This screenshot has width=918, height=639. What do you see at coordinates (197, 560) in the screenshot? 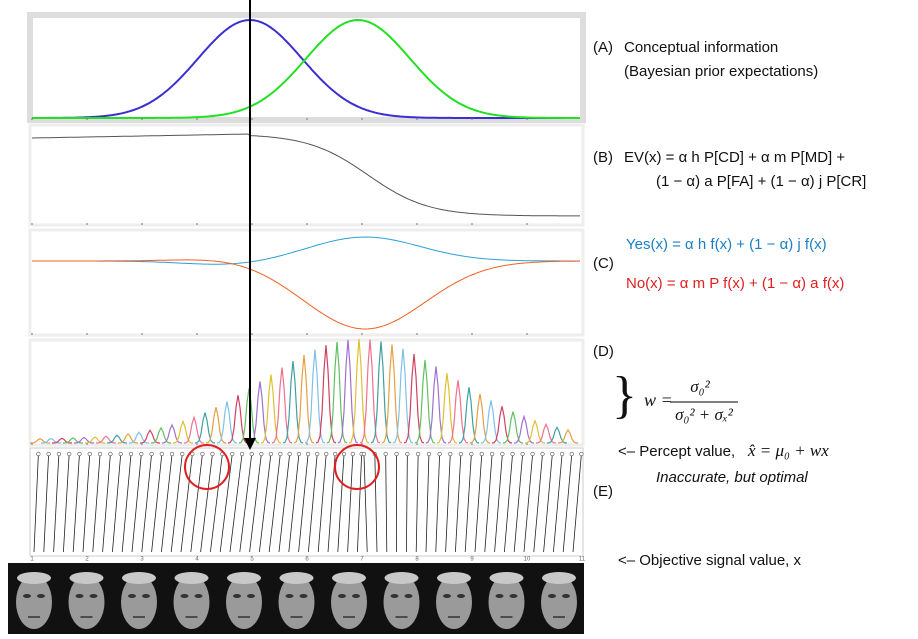
I see `axis-label: 4` at bounding box center [197, 560].